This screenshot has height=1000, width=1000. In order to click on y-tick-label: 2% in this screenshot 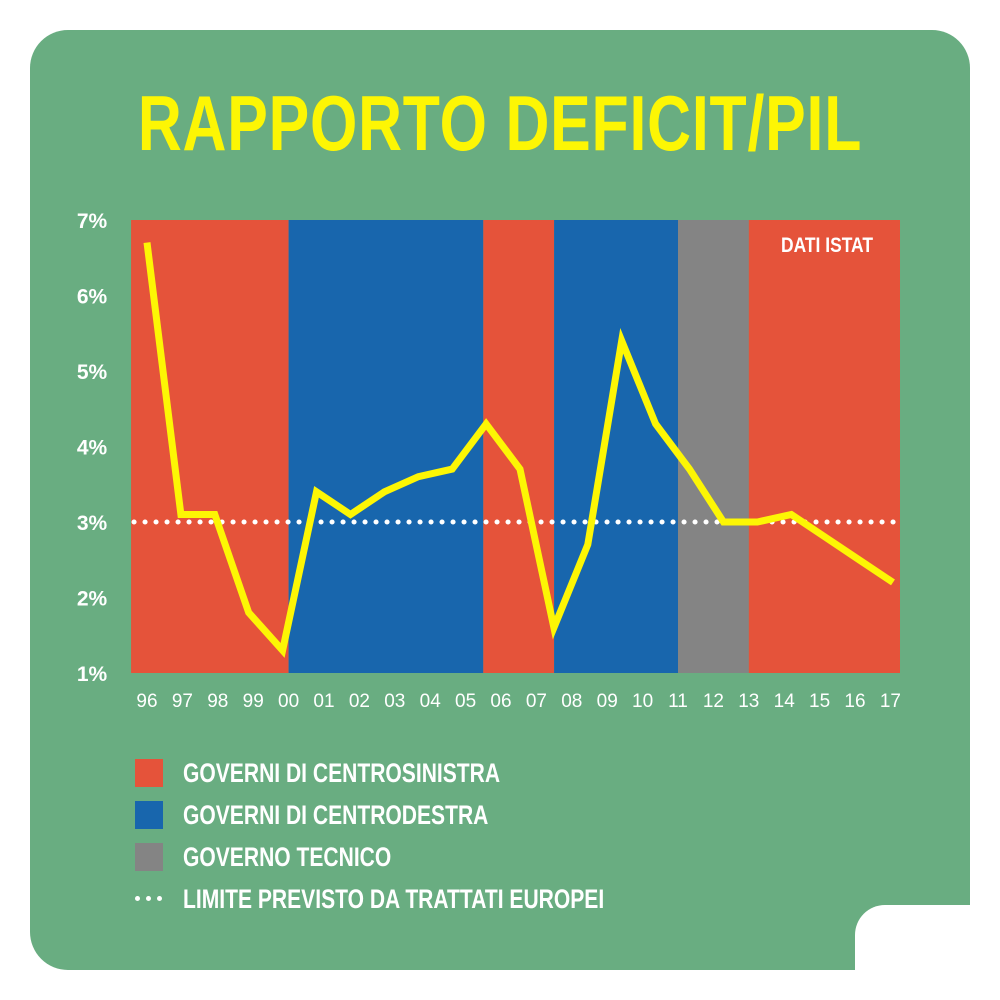, I will do `click(92, 599)`.